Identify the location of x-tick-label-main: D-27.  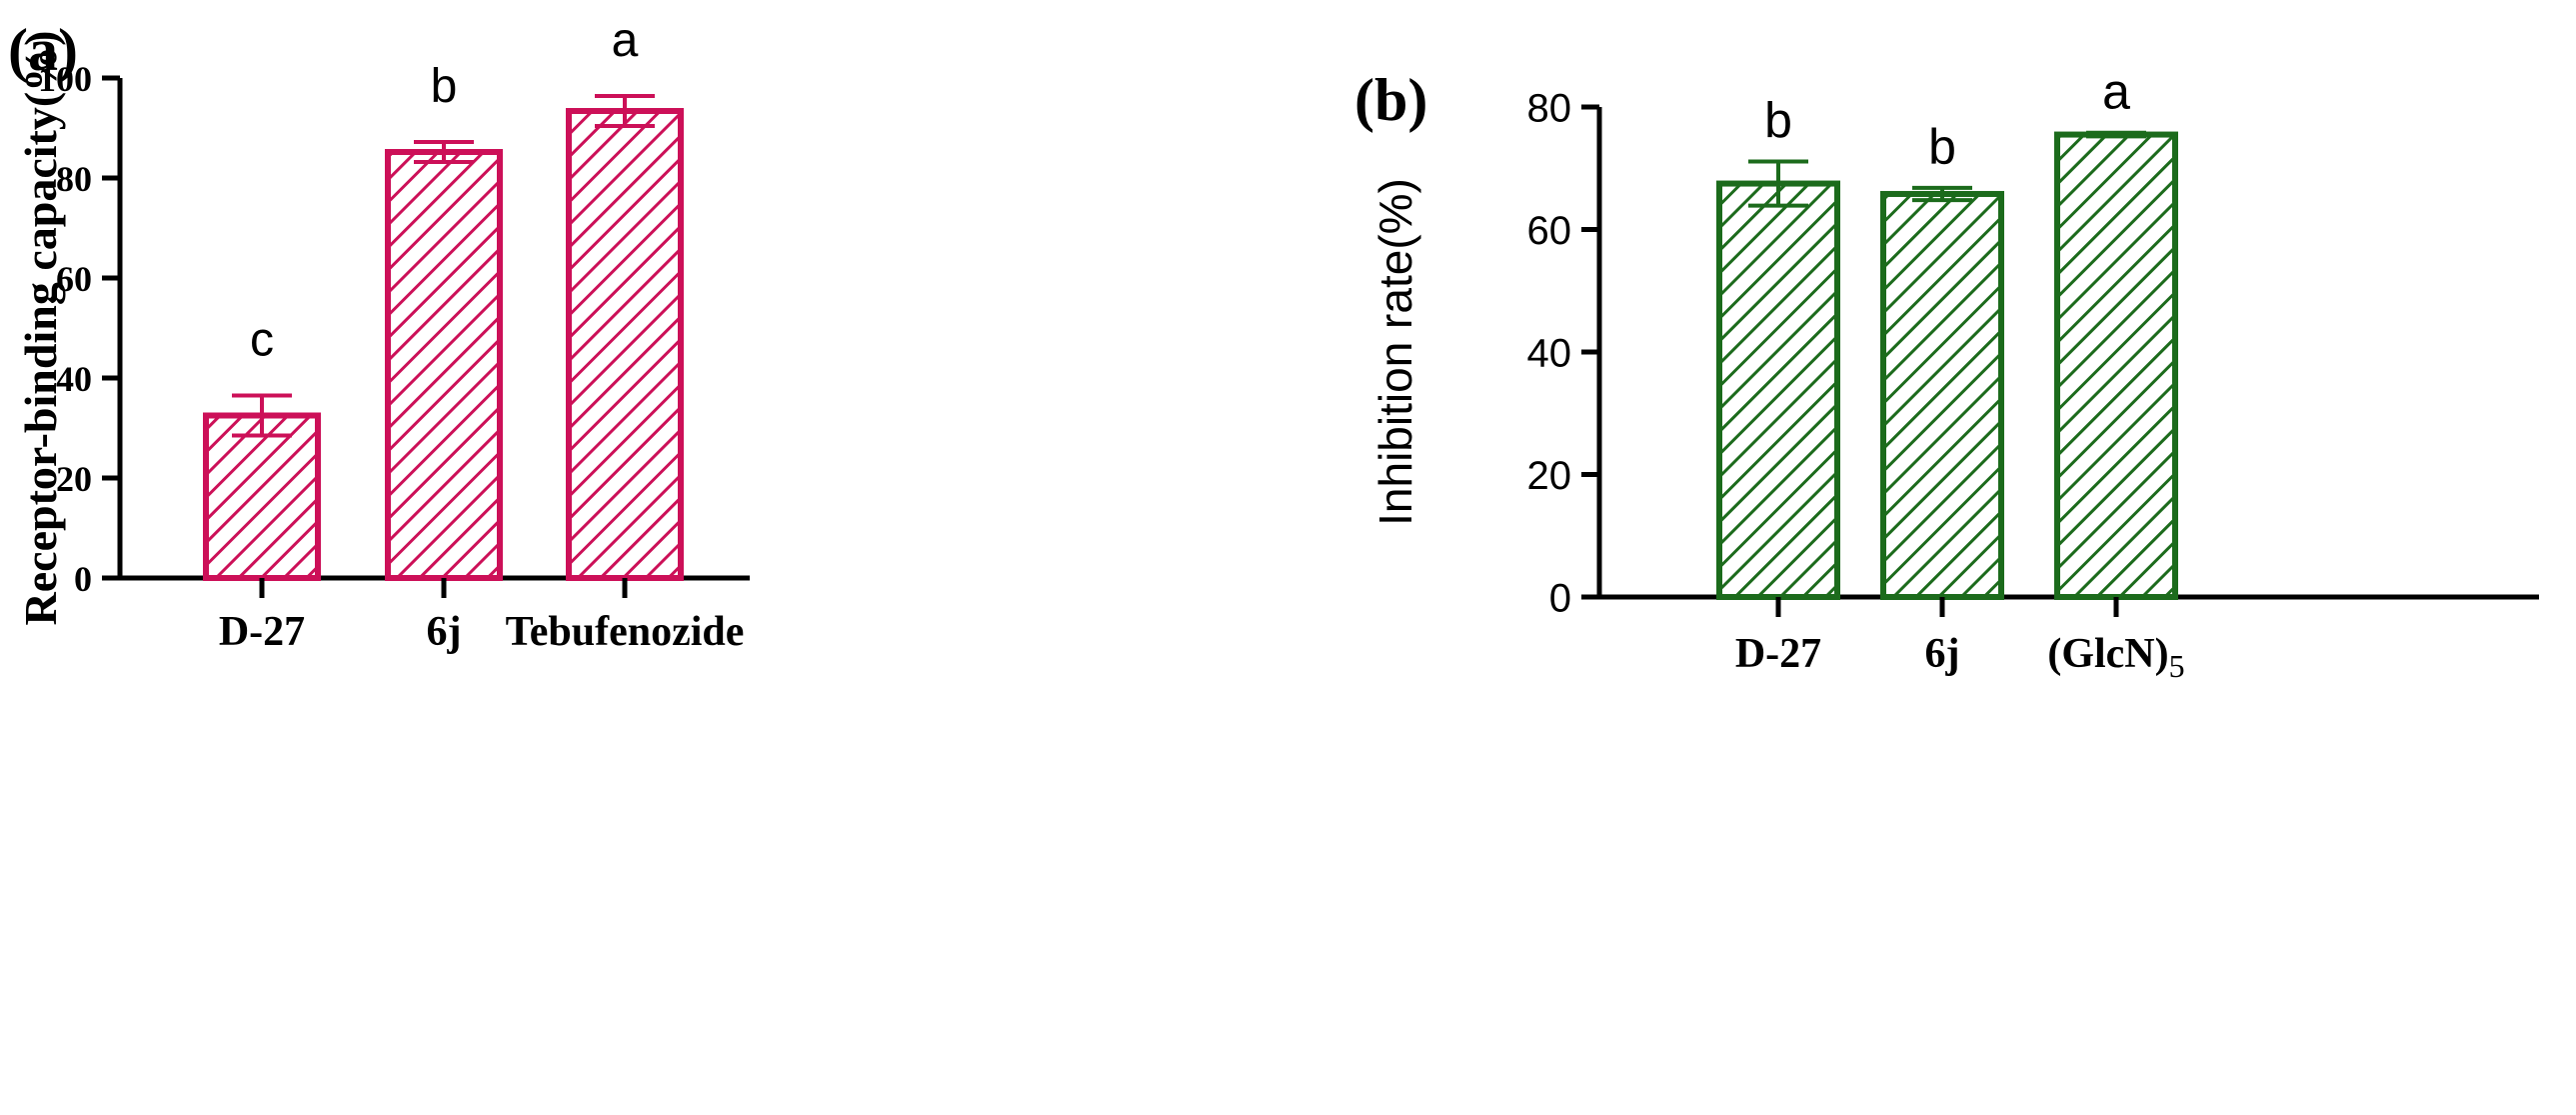
(1778, 654).